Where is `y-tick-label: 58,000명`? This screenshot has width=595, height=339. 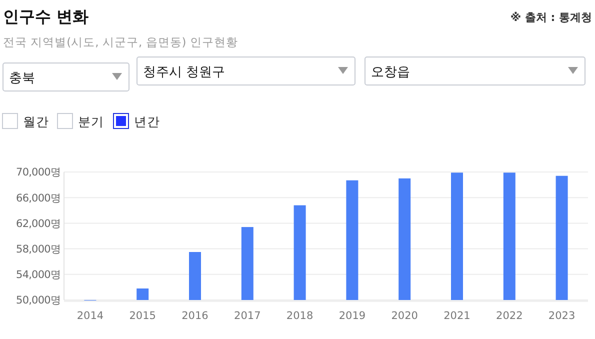 y-tick-label: 58,000명 is located at coordinates (38, 249).